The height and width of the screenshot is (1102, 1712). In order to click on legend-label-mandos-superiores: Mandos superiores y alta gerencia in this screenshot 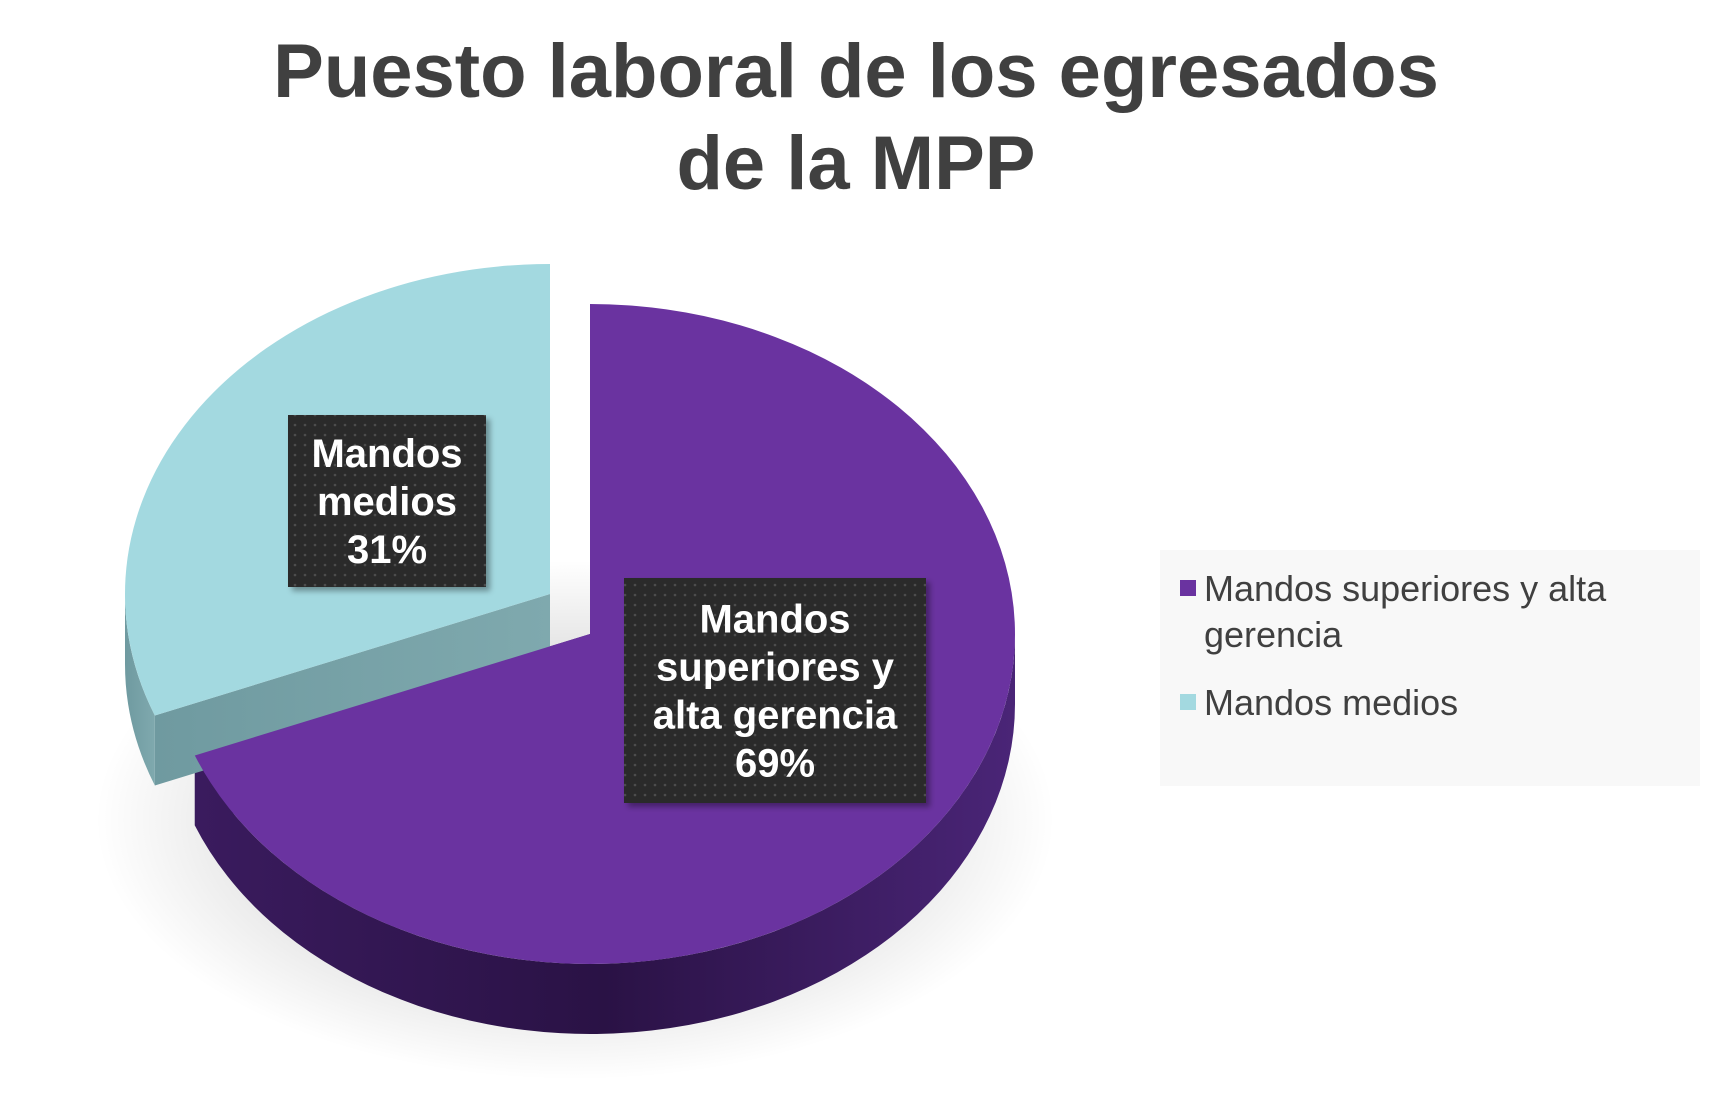, I will do `click(1405, 611)`.